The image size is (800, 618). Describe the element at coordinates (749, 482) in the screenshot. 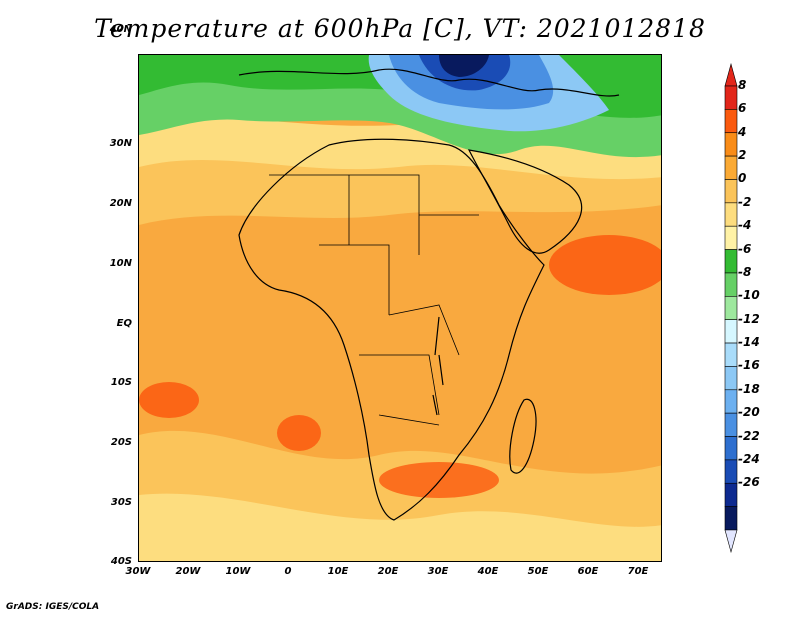

I see `colorbar-label: -26` at that location.